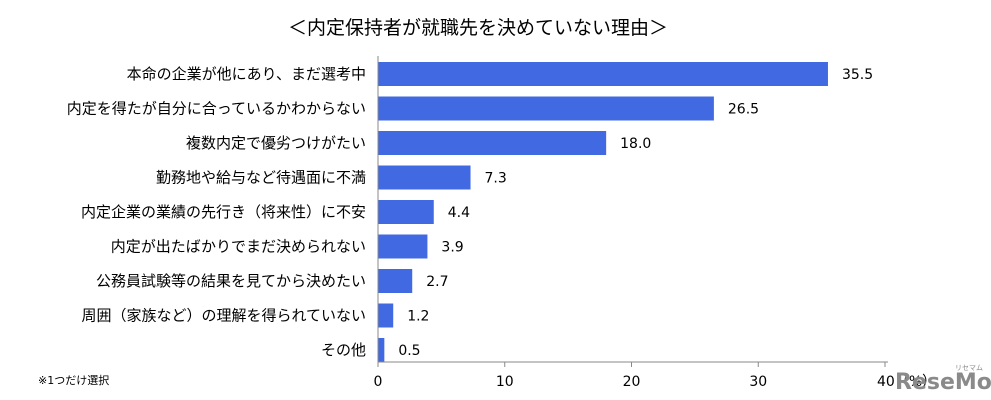 Image resolution: width=991 pixels, height=400 pixels. Describe the element at coordinates (343, 350) in the screenshot. I see `category-label: その他` at that location.